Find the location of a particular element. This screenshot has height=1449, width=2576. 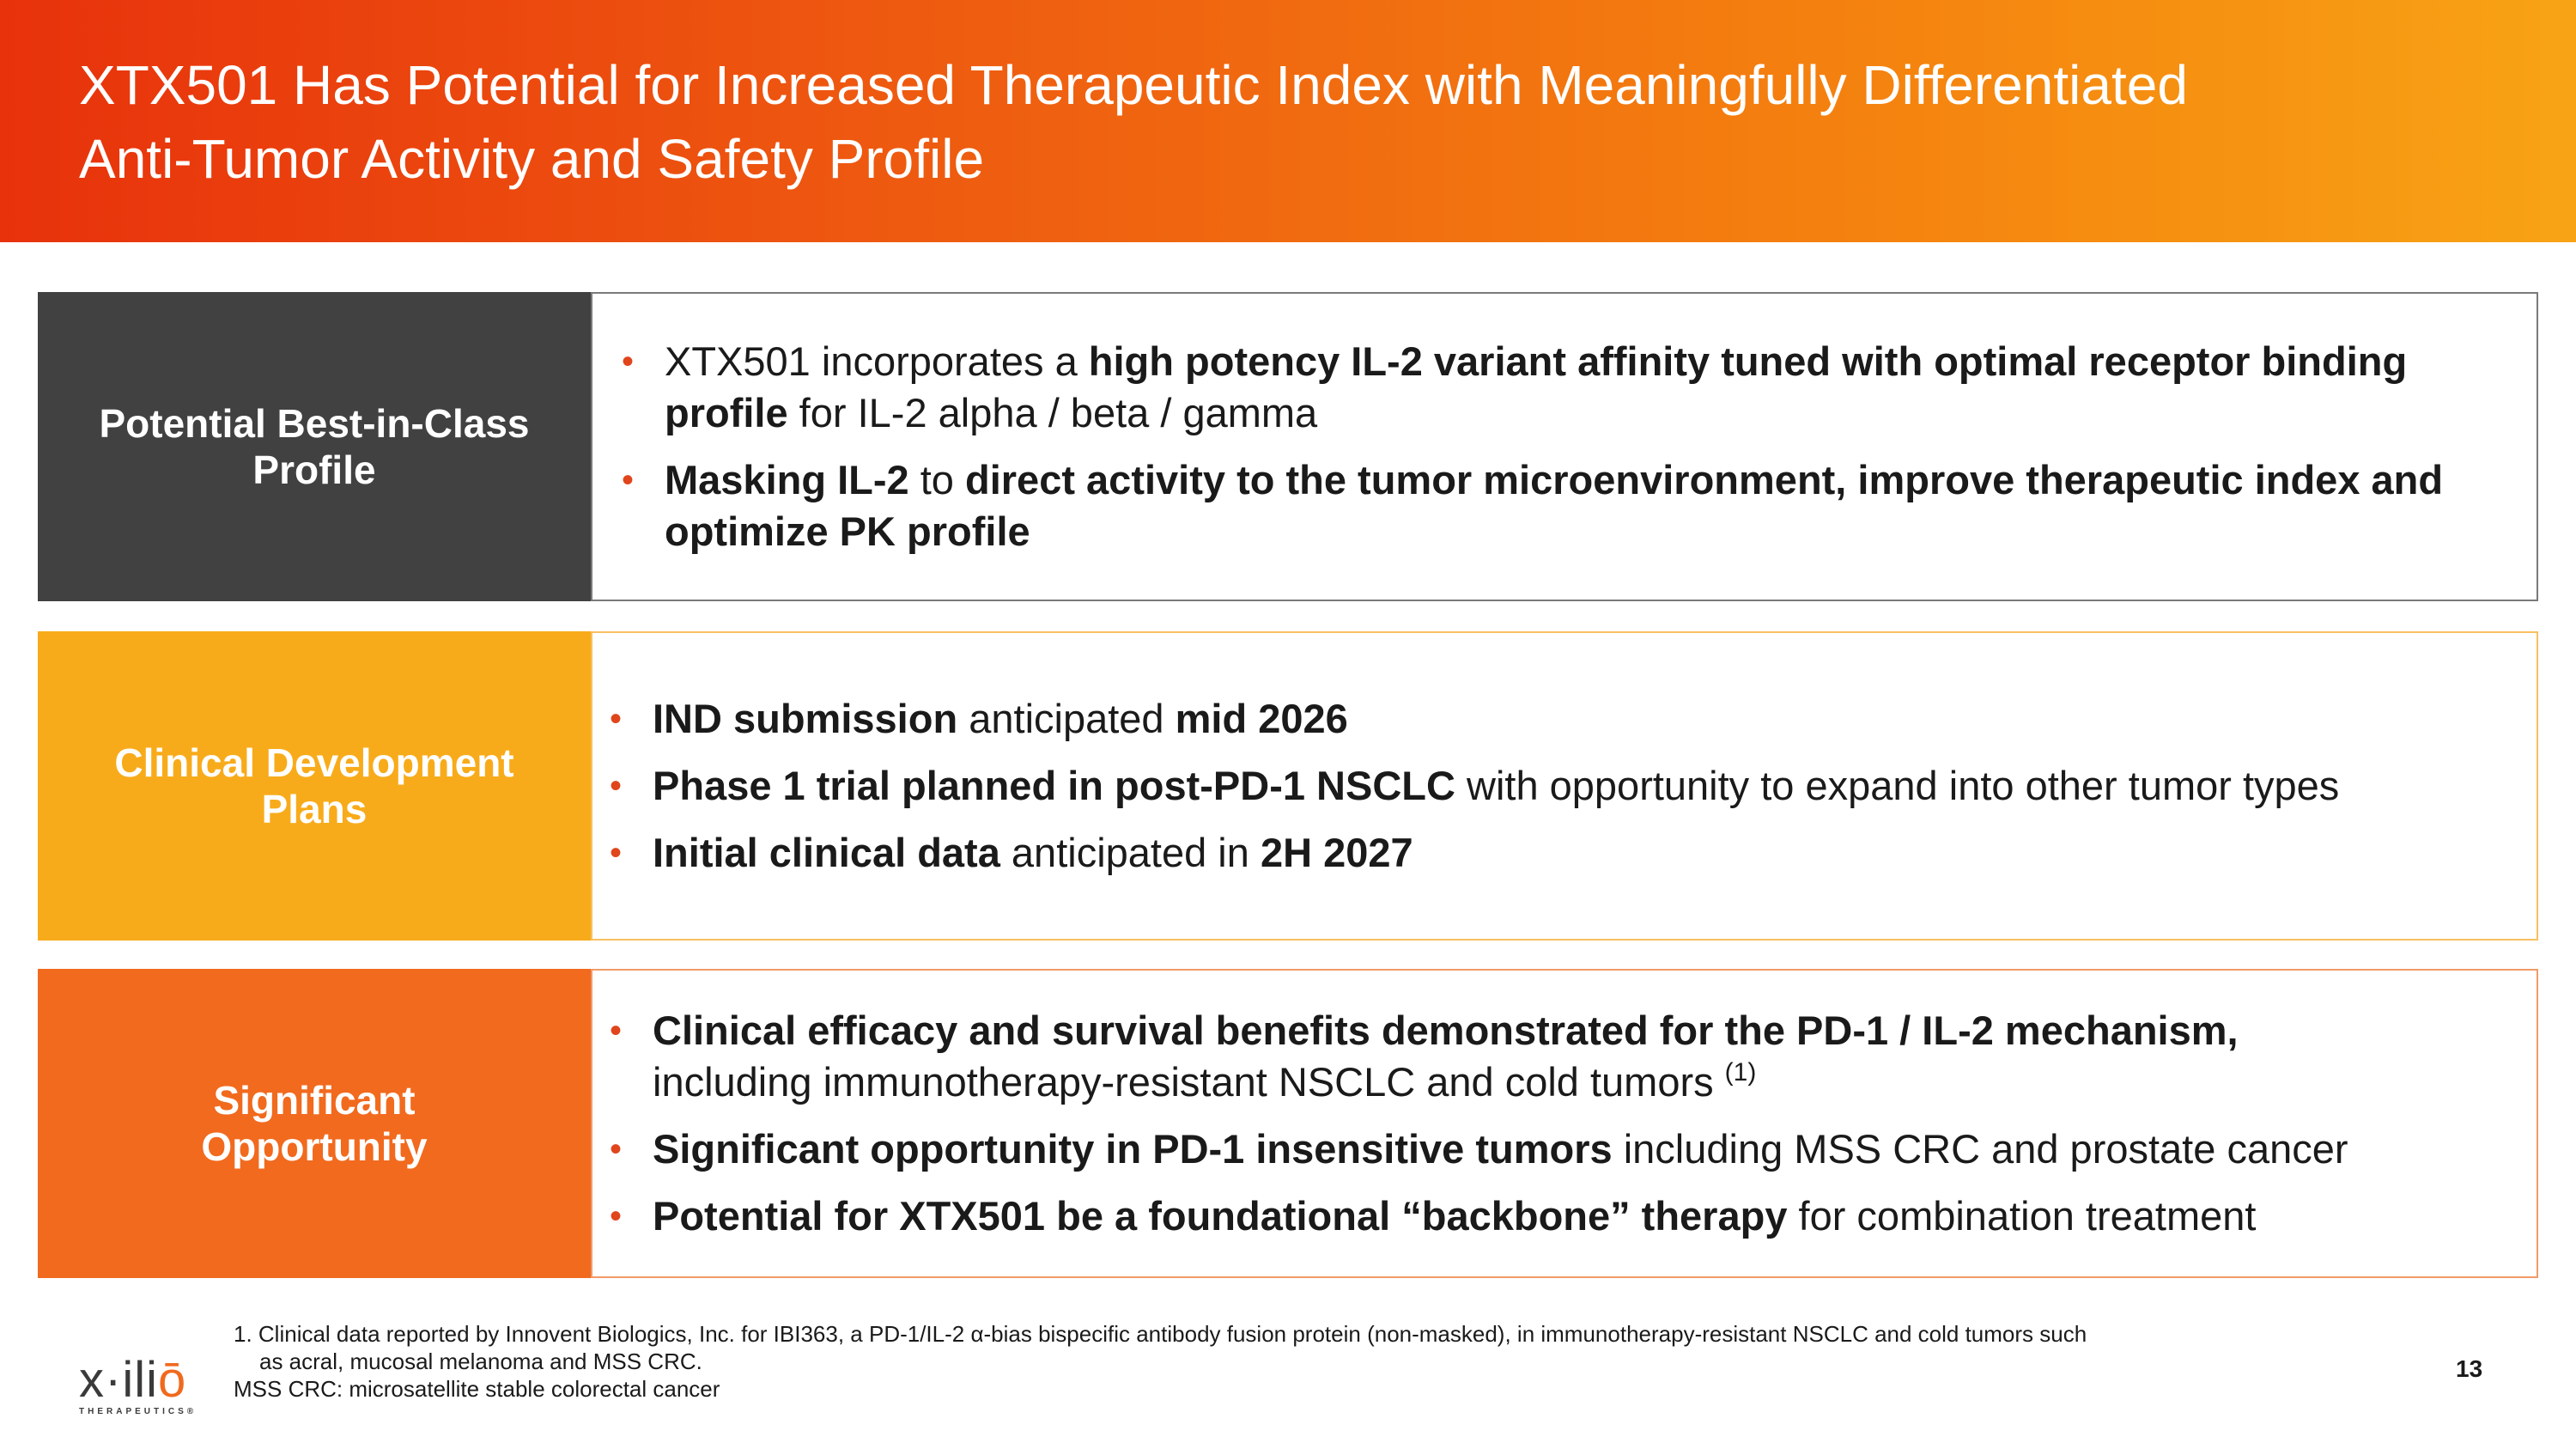

bullet-text: anticipated in is located at coordinates (1130, 852).